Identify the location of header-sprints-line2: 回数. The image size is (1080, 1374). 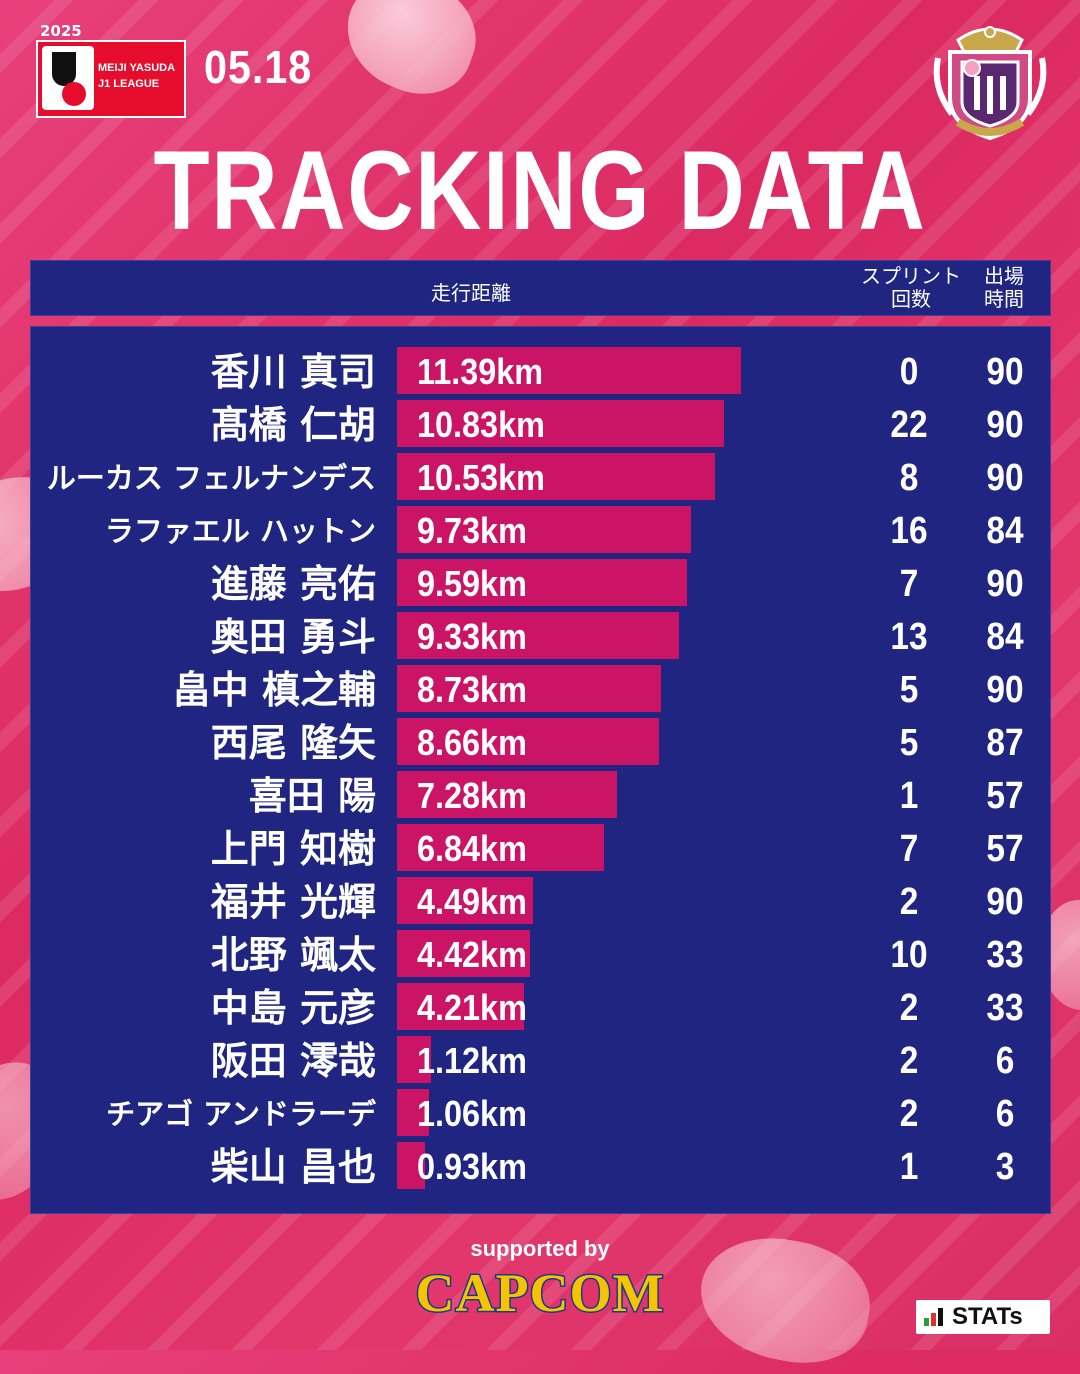
(911, 299).